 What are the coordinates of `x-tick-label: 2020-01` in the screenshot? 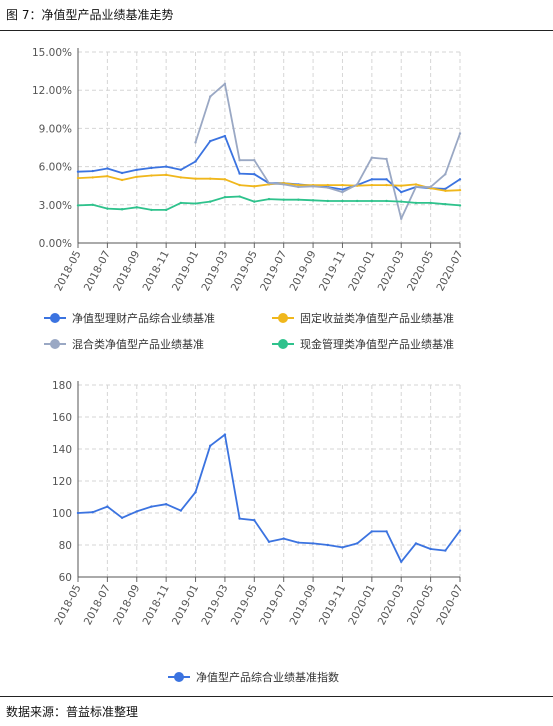 It's located at (361, 605).